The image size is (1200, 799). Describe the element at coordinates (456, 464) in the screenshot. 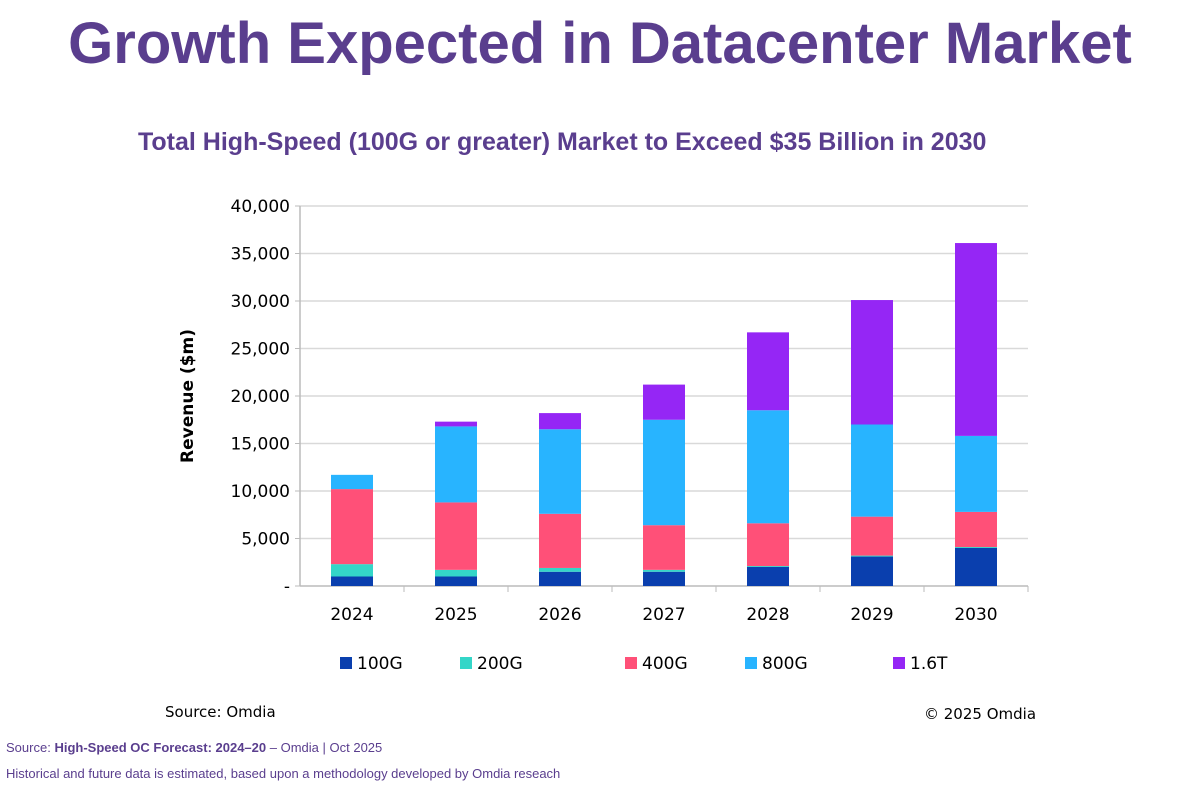

I see `bar-800G-2025` at that location.